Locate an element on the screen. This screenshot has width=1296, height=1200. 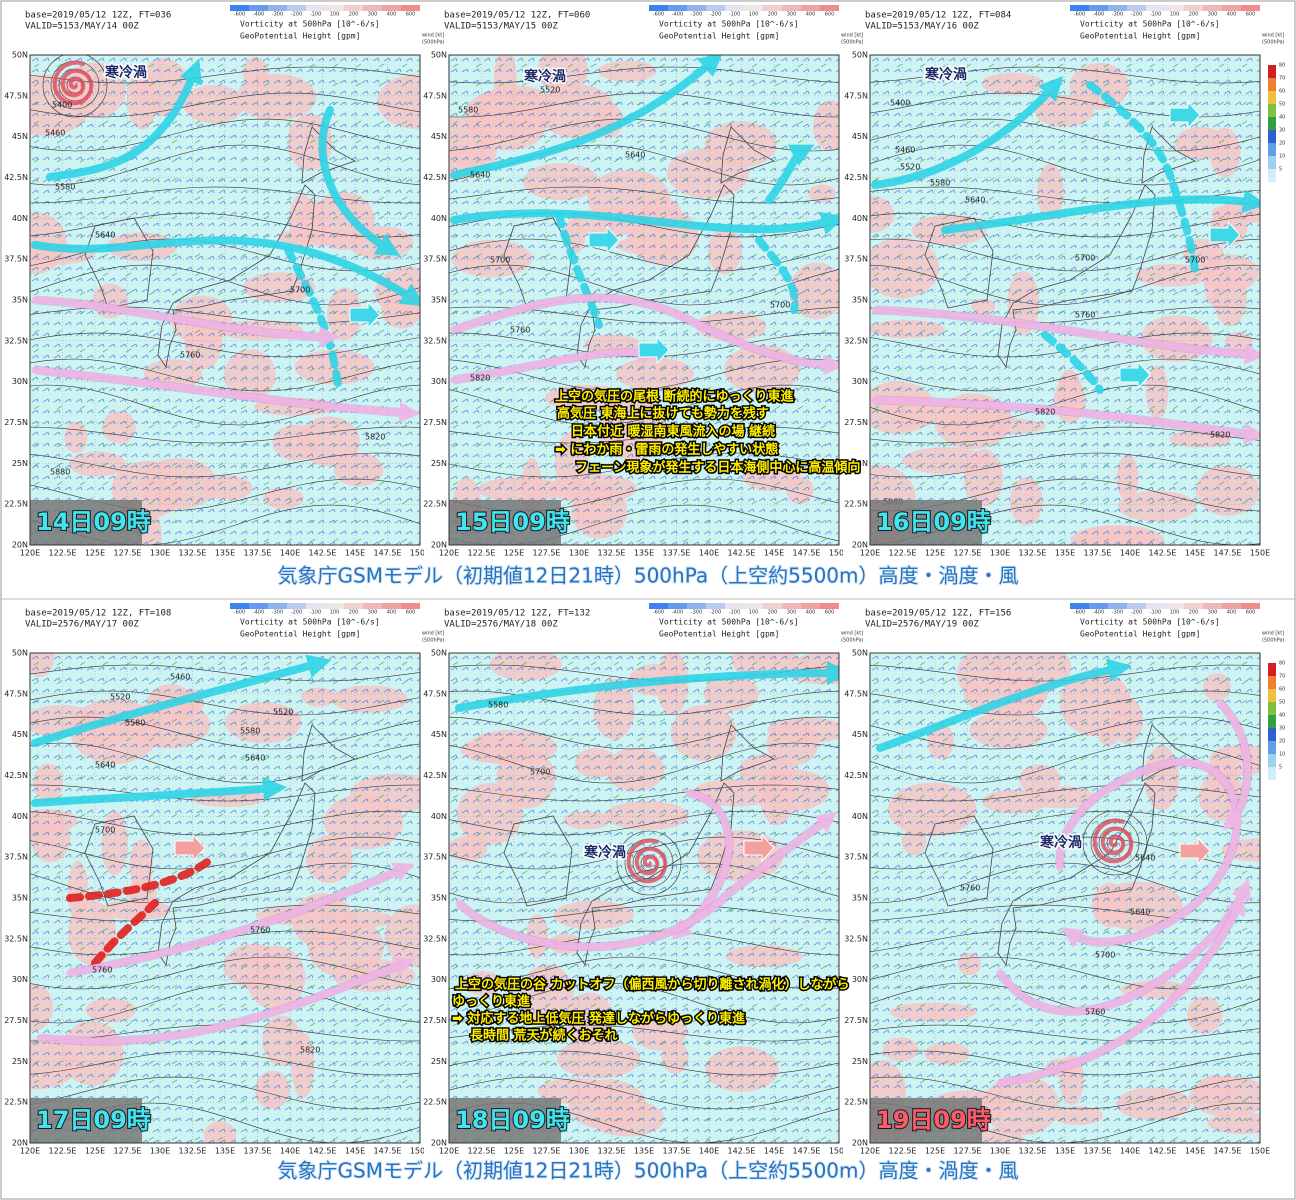
note-line: 上空の気圧の谷 カットオフ（偏西風から切り離され渦化）しながら is located at coordinates (652, 985).